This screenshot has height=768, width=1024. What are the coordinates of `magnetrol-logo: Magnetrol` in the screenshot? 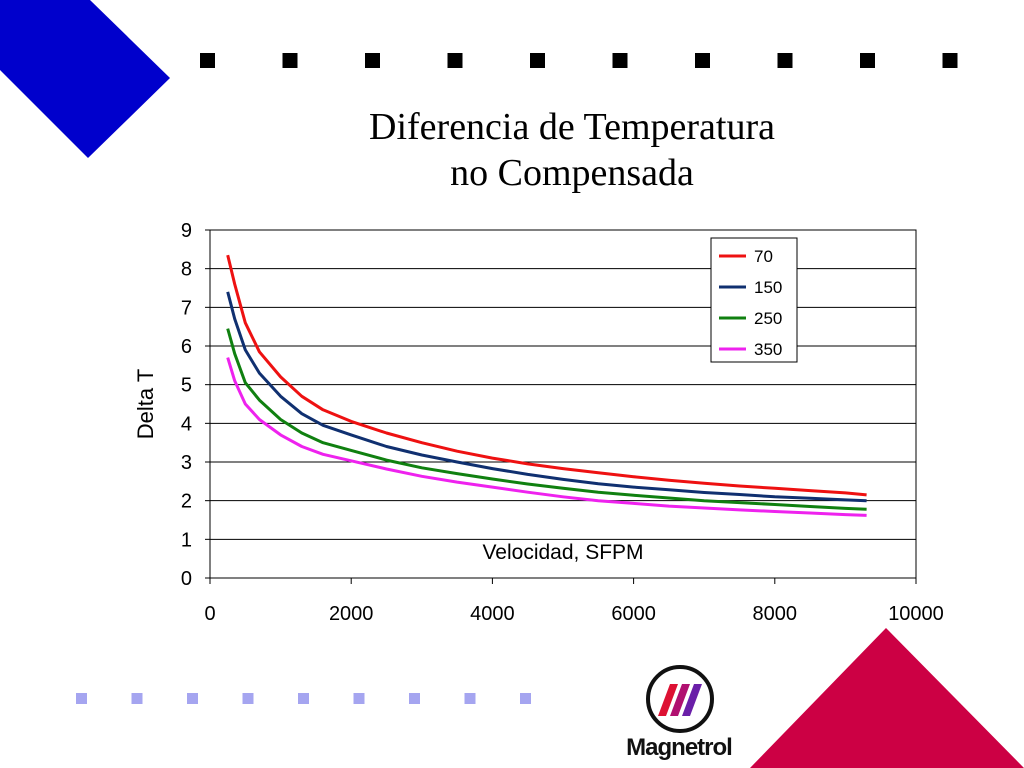 It's located at (679, 714).